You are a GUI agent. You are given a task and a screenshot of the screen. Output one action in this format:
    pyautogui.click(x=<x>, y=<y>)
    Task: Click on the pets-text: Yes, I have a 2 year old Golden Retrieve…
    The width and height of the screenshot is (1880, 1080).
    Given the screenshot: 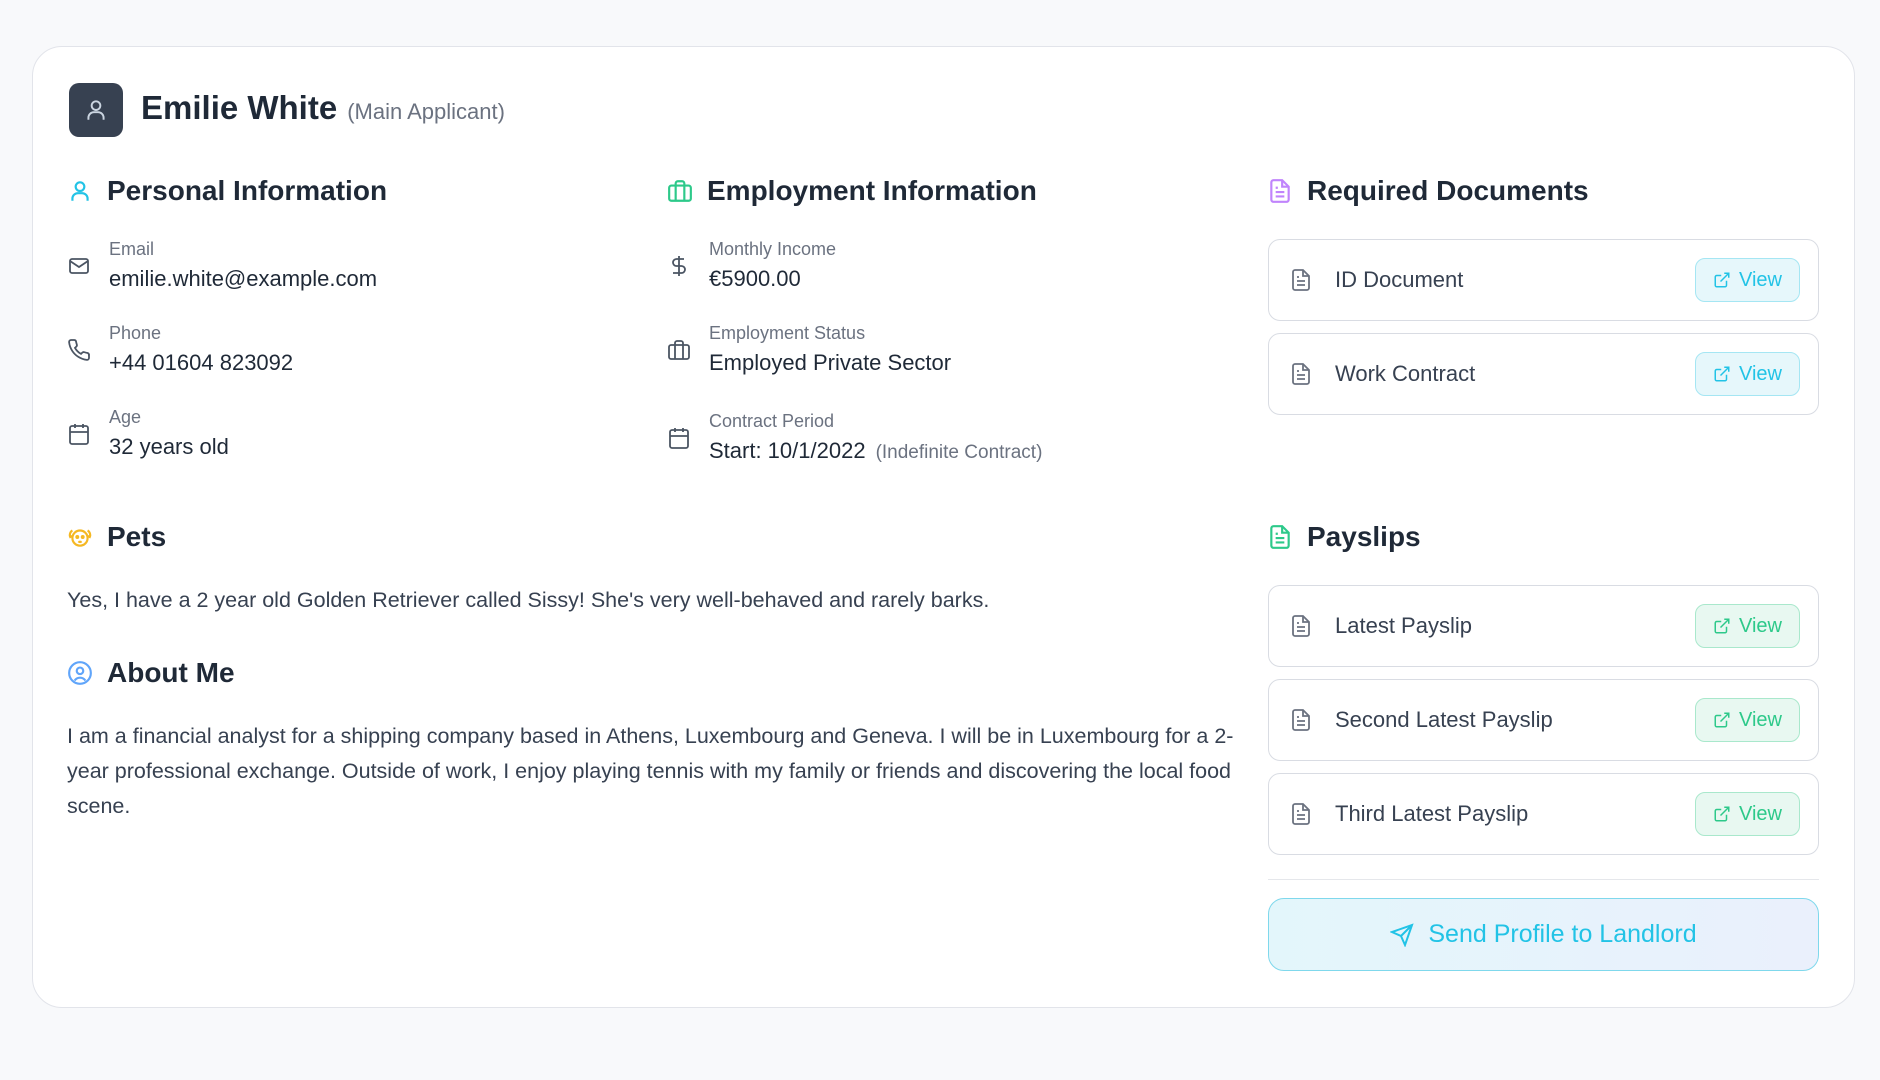 What is the action you would take?
    pyautogui.click(x=528, y=600)
    